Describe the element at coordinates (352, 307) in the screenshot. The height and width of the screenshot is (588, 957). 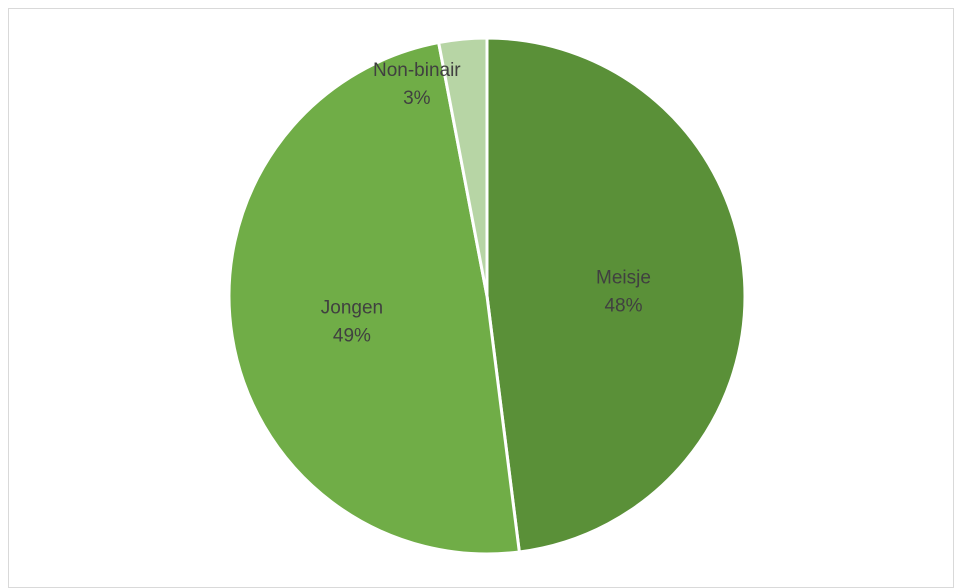
I see `slice-label-jongen: Jongen` at that location.